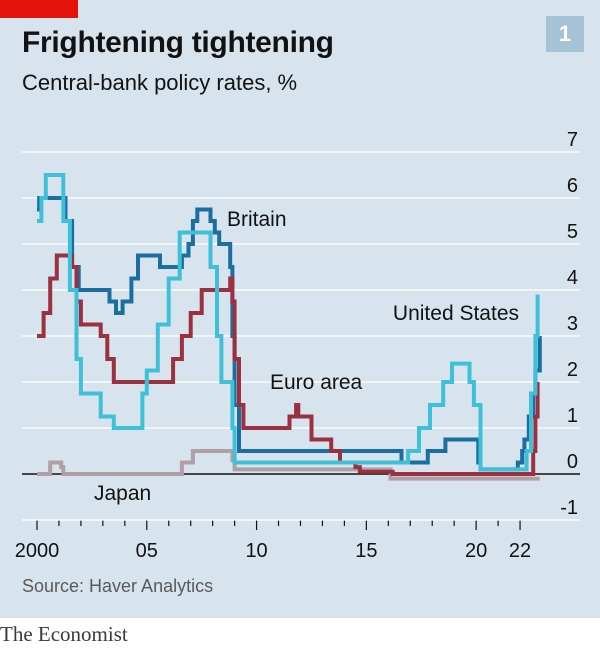 This screenshot has height=653, width=600. I want to click on y-tick-label: 3, so click(572, 324).